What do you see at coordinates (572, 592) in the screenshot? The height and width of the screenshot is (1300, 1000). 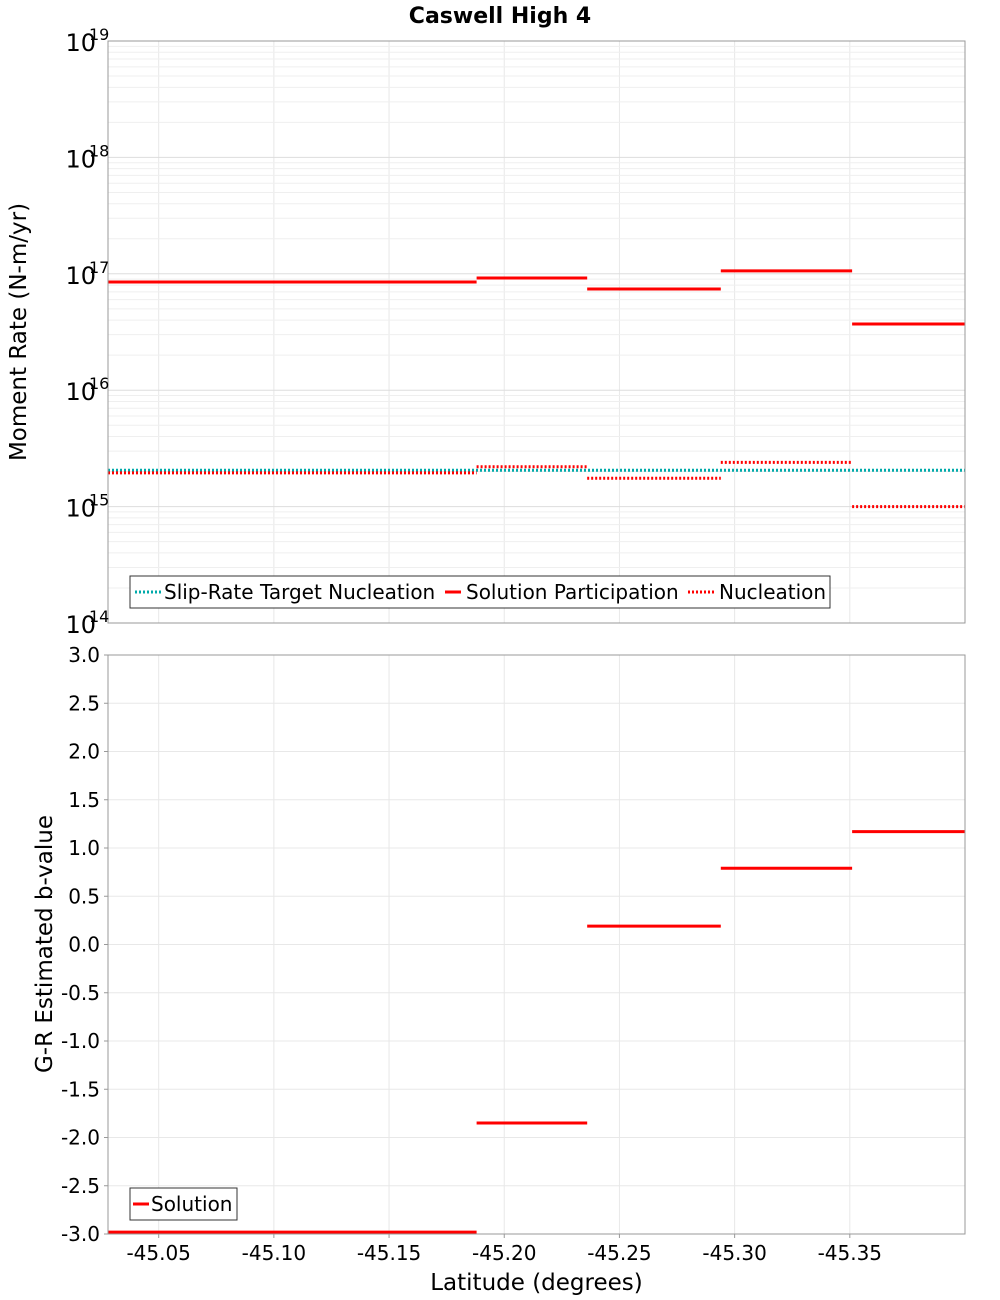 I see `top-legend-label: Solution Participation` at bounding box center [572, 592].